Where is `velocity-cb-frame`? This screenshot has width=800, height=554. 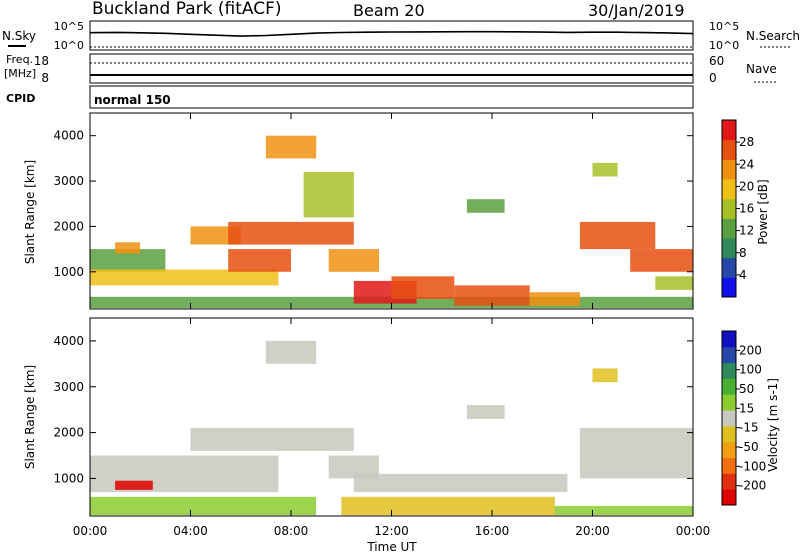 velocity-cb-frame is located at coordinates (729, 418).